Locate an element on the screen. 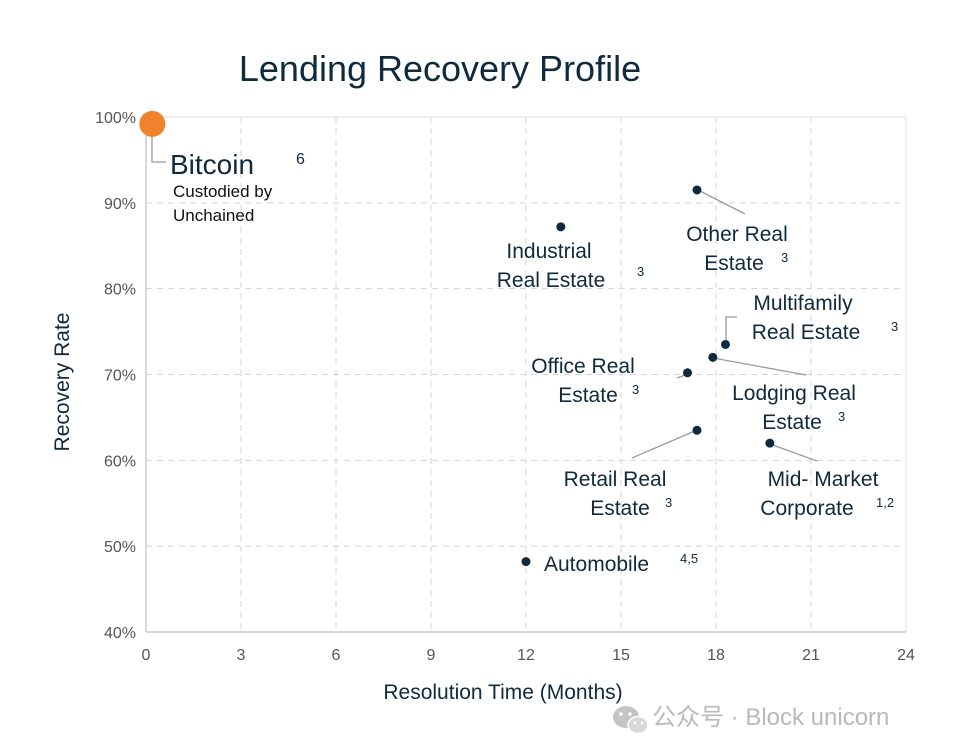 The width and height of the screenshot is (969, 756). multifamily-real-estate-point is located at coordinates (725, 344).